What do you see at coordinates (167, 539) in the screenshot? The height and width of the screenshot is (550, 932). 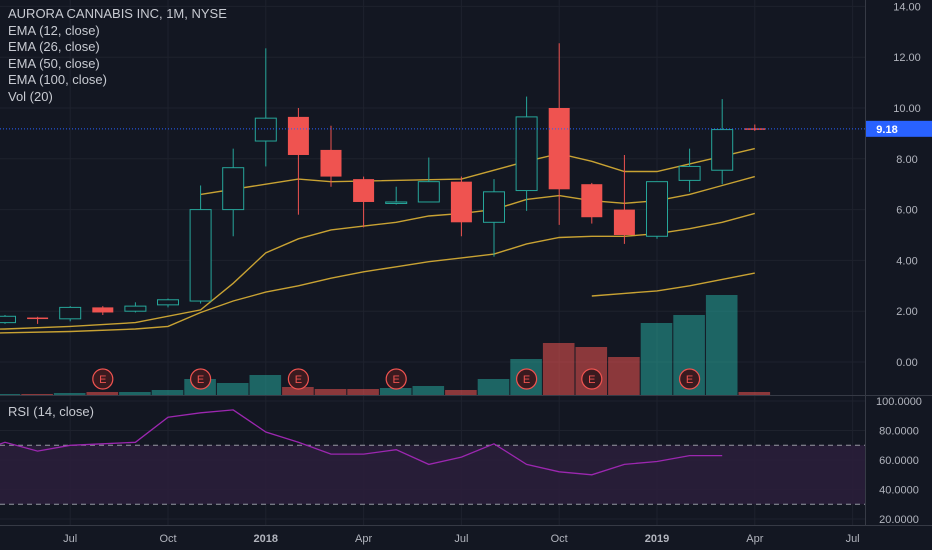 I see `time-tick-label: Oct` at bounding box center [167, 539].